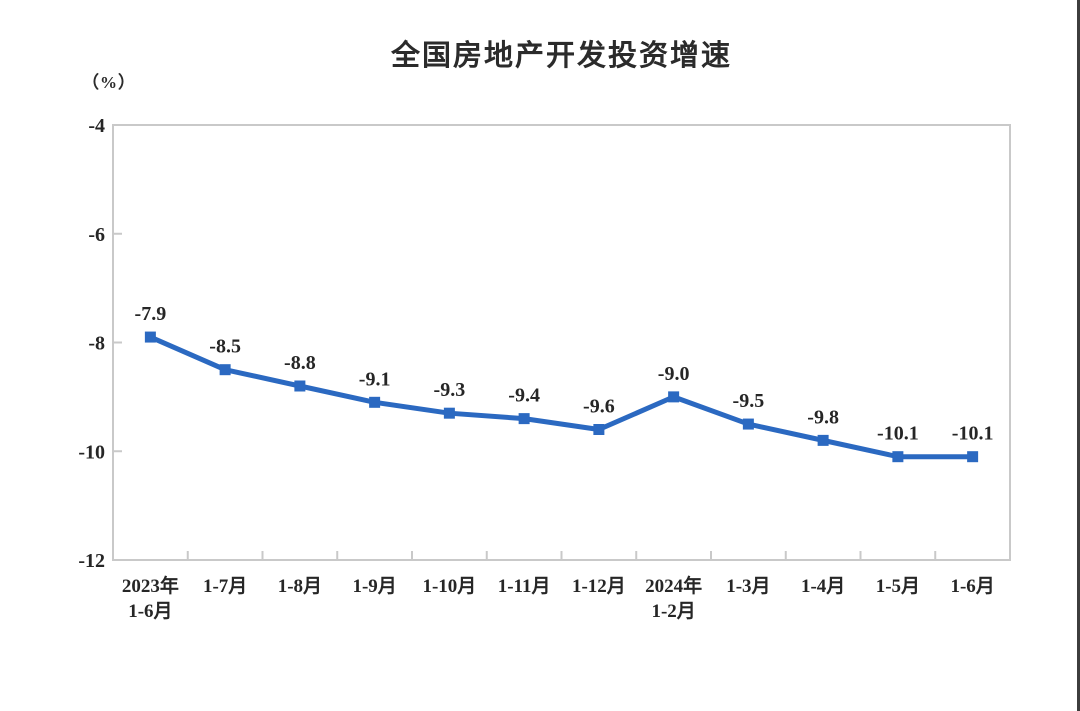  What do you see at coordinates (374, 586) in the screenshot?
I see `x-axis-label: 1-9月` at bounding box center [374, 586].